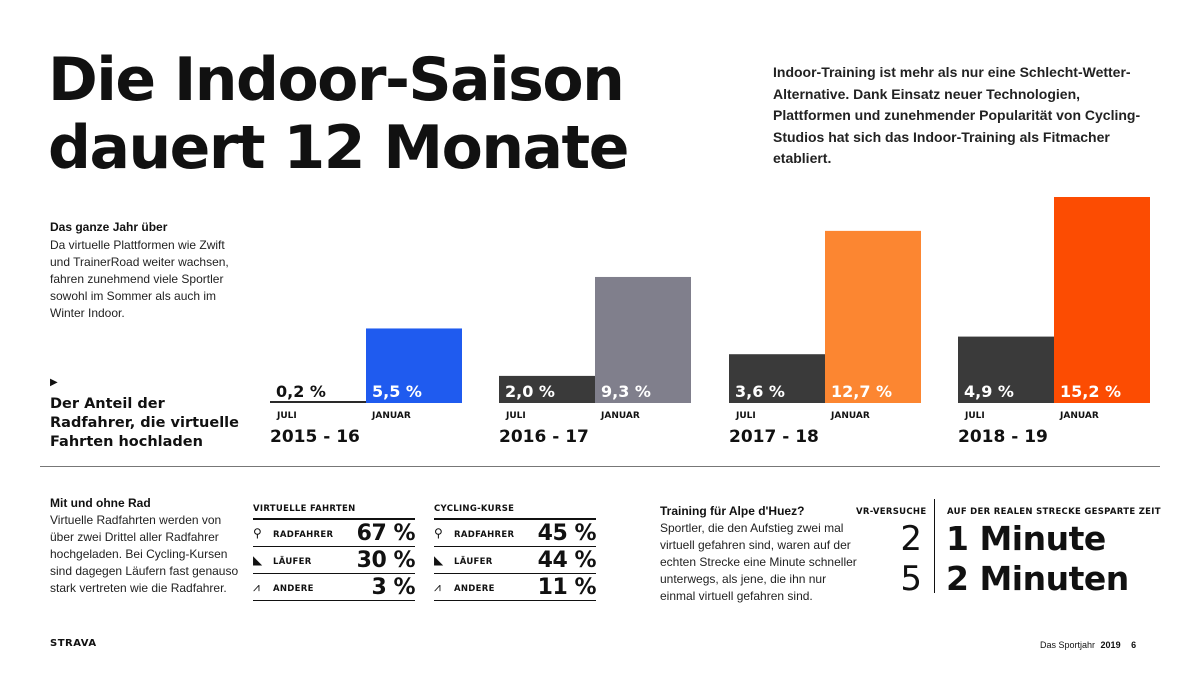 This screenshot has width=1200, height=675. What do you see at coordinates (336, 80) in the screenshot?
I see `headline-line-1: Die Indoor-Saison` at bounding box center [336, 80].